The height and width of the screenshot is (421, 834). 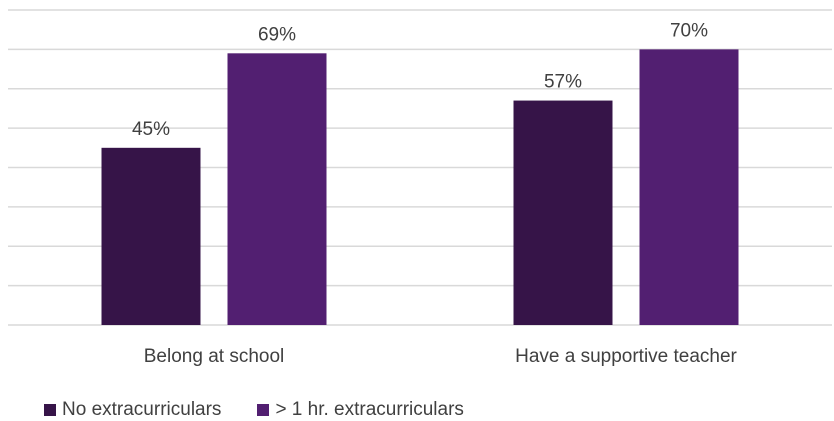 What do you see at coordinates (277, 34) in the screenshot?
I see `data-label-0-1: 69%` at bounding box center [277, 34].